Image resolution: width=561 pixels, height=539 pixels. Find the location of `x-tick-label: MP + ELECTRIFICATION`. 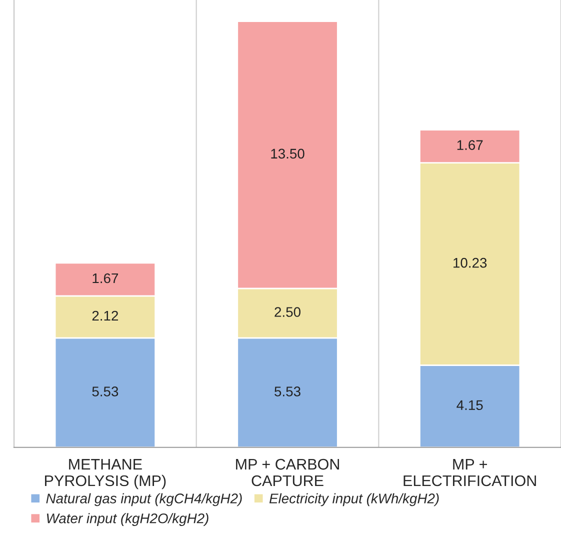

x-tick-label: MP + ELECTRIFICATION is located at coordinates (470, 472).